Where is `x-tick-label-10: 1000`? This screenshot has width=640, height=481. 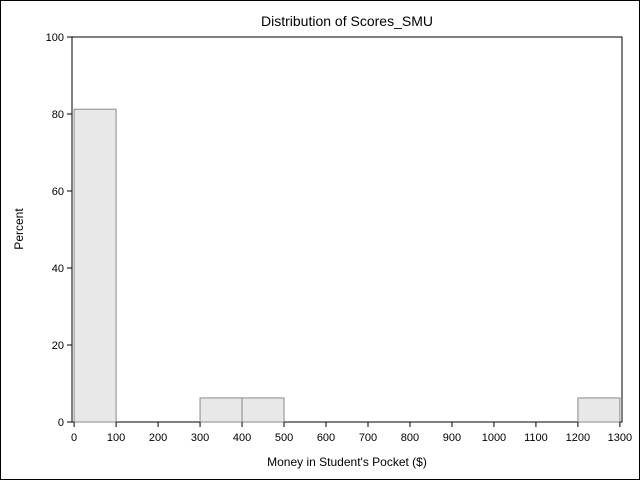 x-tick-label-10: 1000 is located at coordinates (494, 438).